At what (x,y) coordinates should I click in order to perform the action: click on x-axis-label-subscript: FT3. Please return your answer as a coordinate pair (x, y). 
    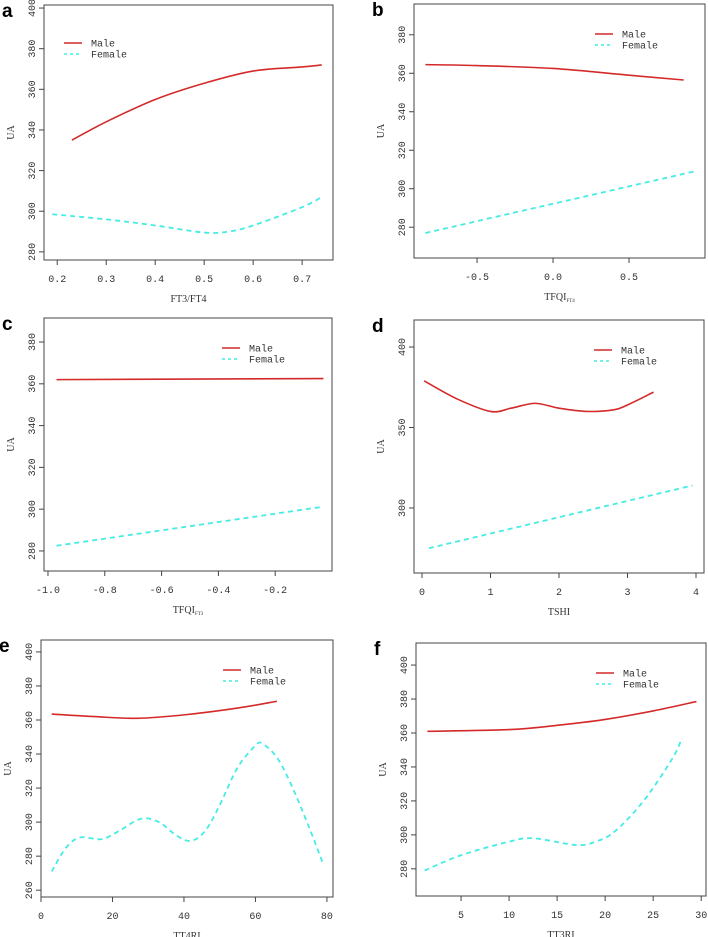
    Looking at the image, I should click on (199, 613).